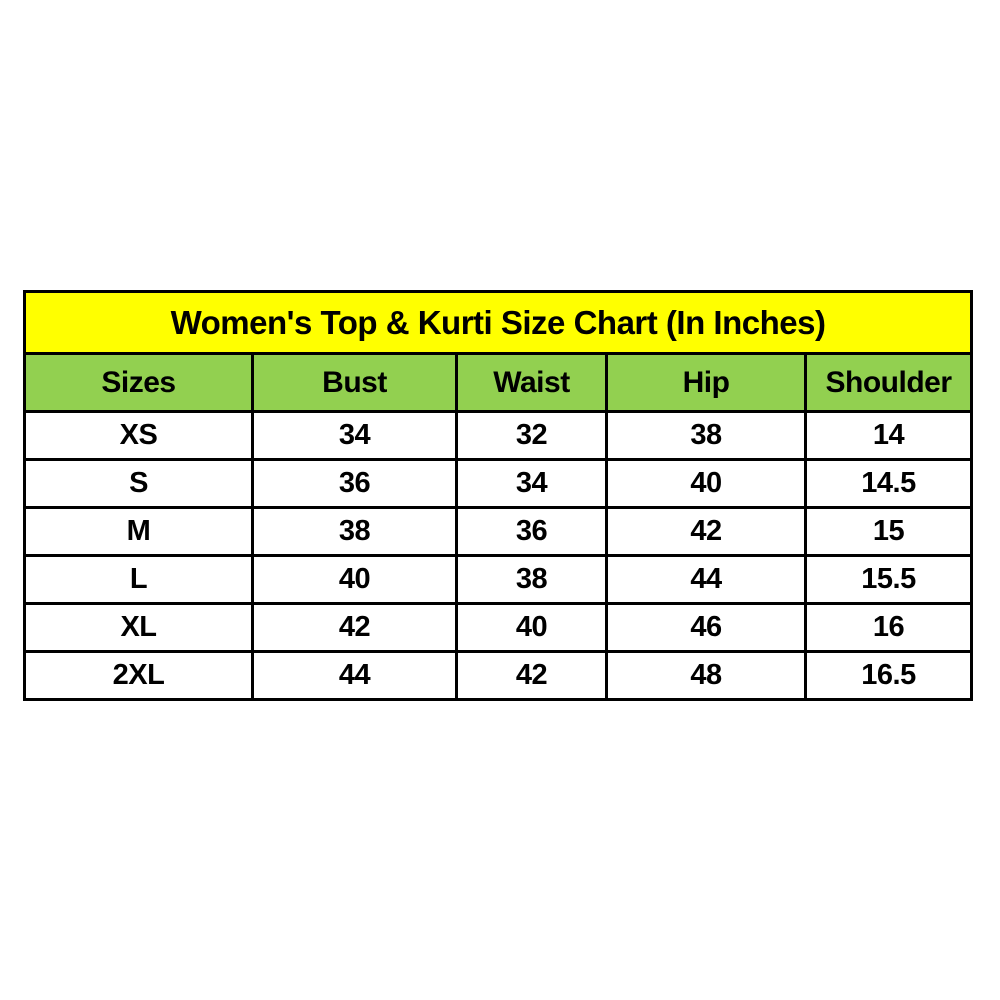 The height and width of the screenshot is (1000, 1000). What do you see at coordinates (888, 627) in the screenshot?
I see `measurement-value: 16` at bounding box center [888, 627].